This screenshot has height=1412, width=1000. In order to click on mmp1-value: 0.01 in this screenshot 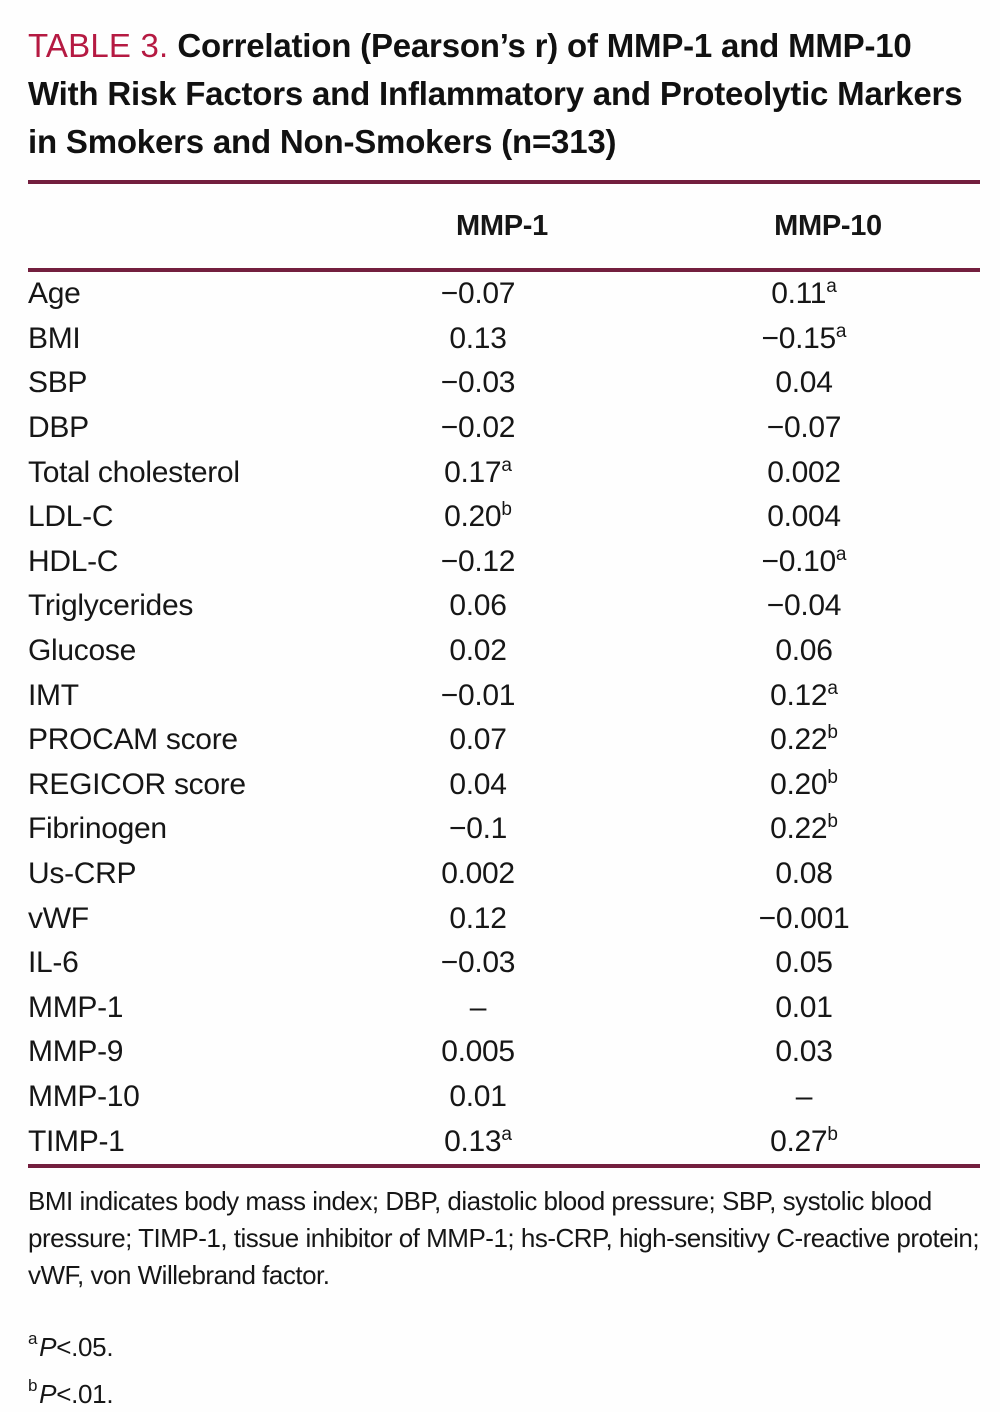, I will do `click(478, 1096)`.